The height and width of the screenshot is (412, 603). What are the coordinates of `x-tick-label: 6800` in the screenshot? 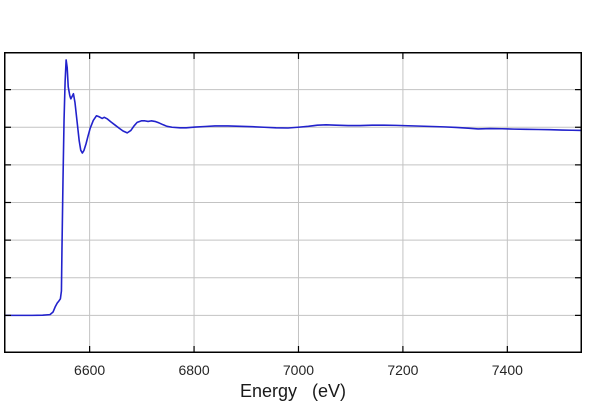 It's located at (194, 370).